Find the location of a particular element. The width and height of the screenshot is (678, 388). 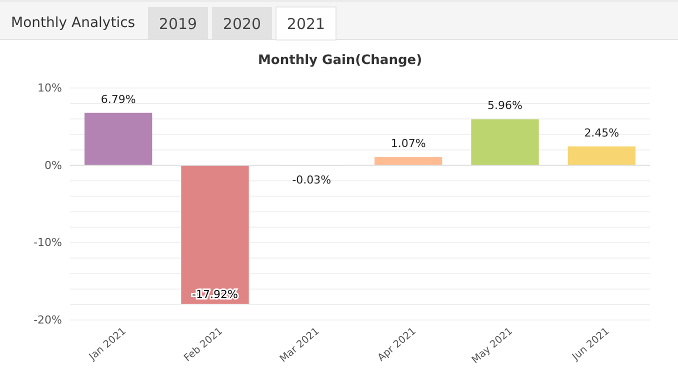

text: 2019 is located at coordinates (178, 24).